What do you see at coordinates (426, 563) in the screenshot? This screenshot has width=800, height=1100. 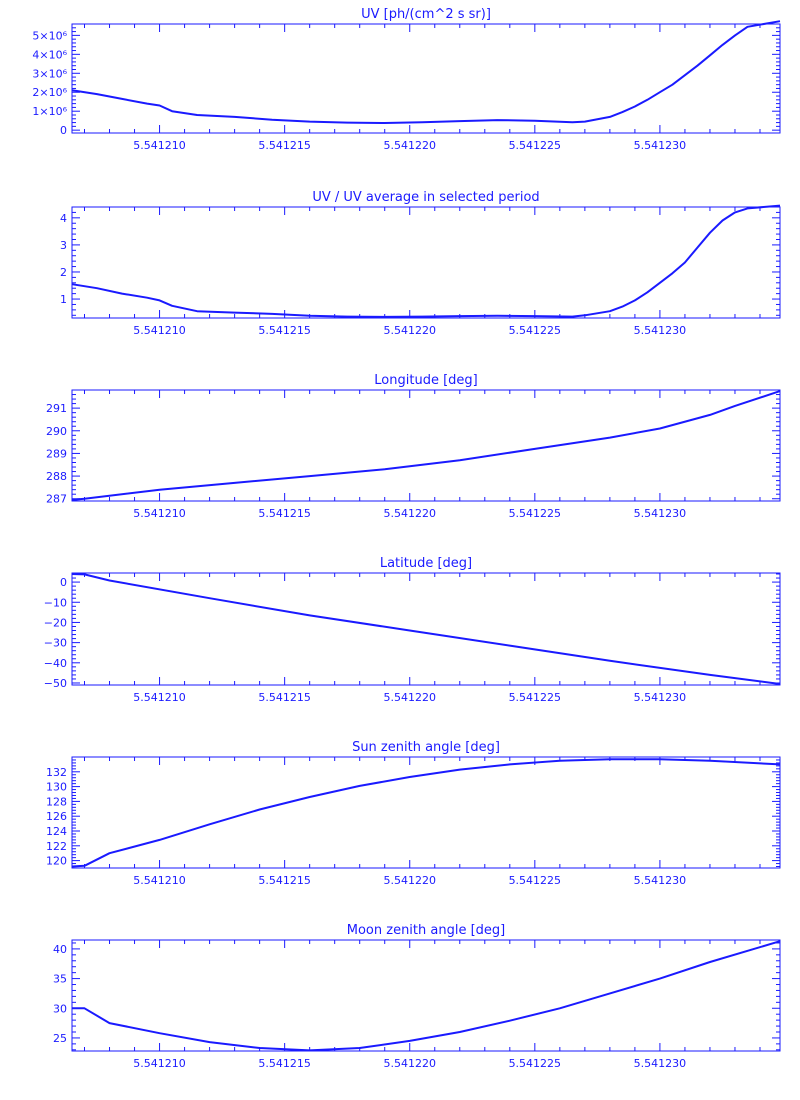 I see `panel-title: Latitude [deg]` at bounding box center [426, 563].